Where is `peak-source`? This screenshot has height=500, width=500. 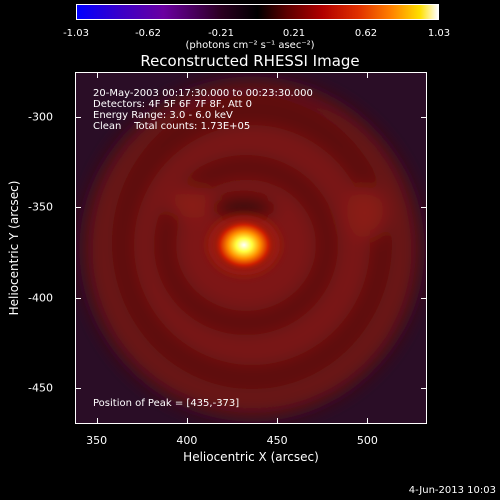 peak-source is located at coordinates (244, 245).